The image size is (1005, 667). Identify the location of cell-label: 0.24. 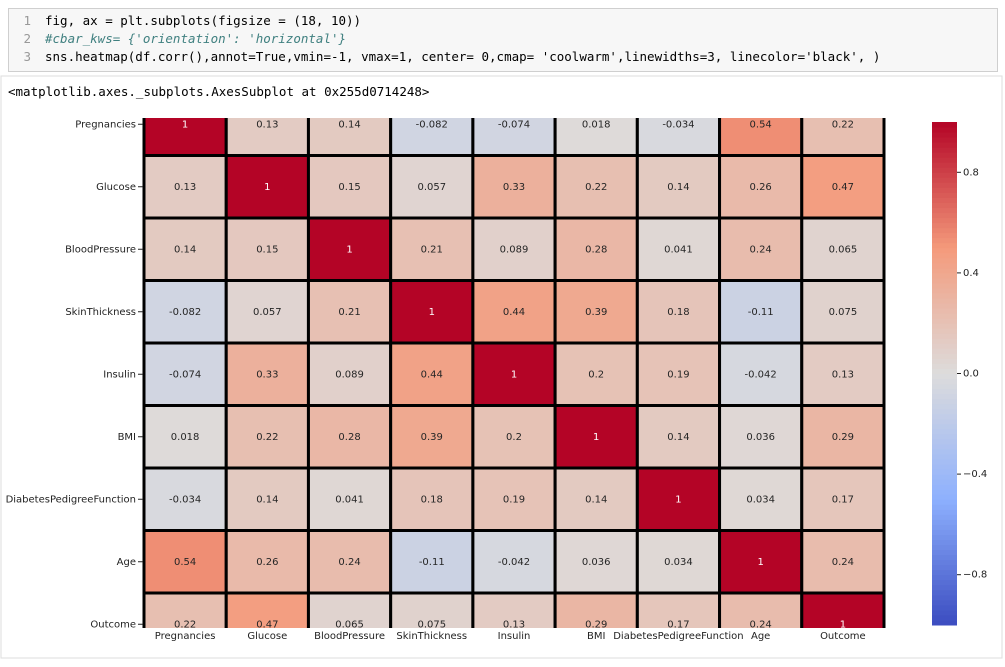
(761, 249).